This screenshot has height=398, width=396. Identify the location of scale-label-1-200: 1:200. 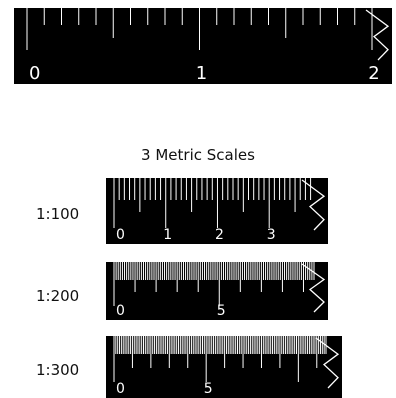
(58, 296).